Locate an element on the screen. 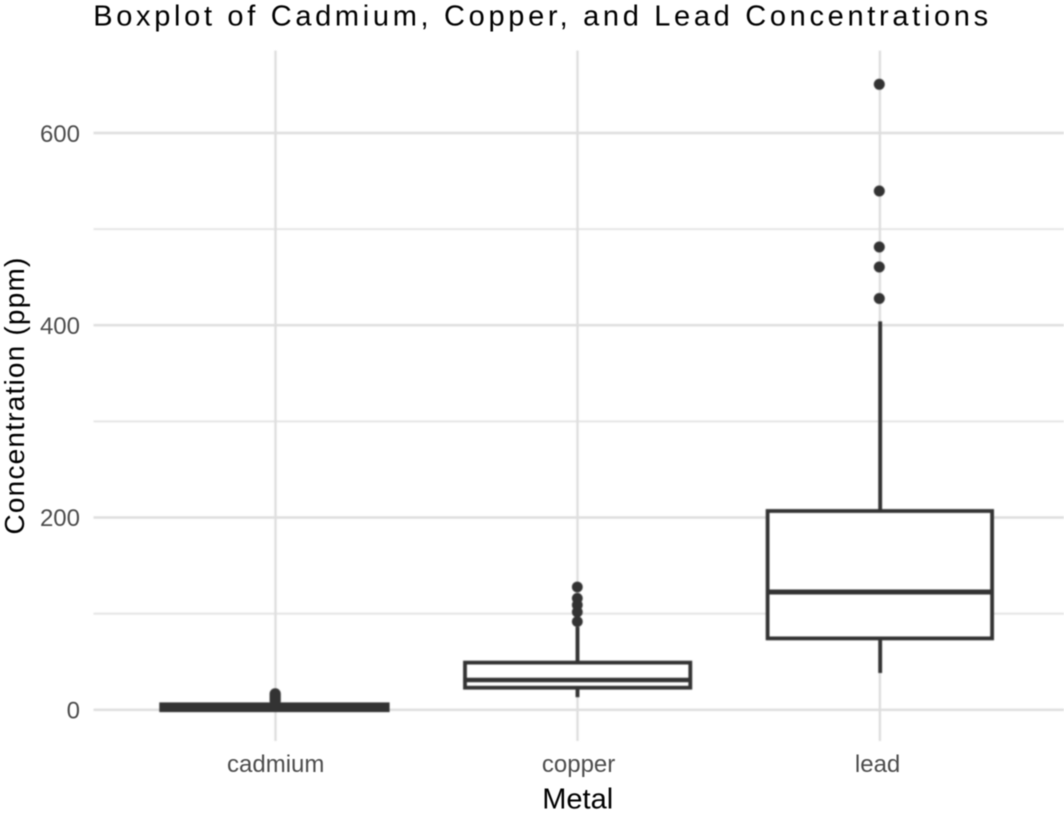  svg-text: 400 is located at coordinates (60, 326).